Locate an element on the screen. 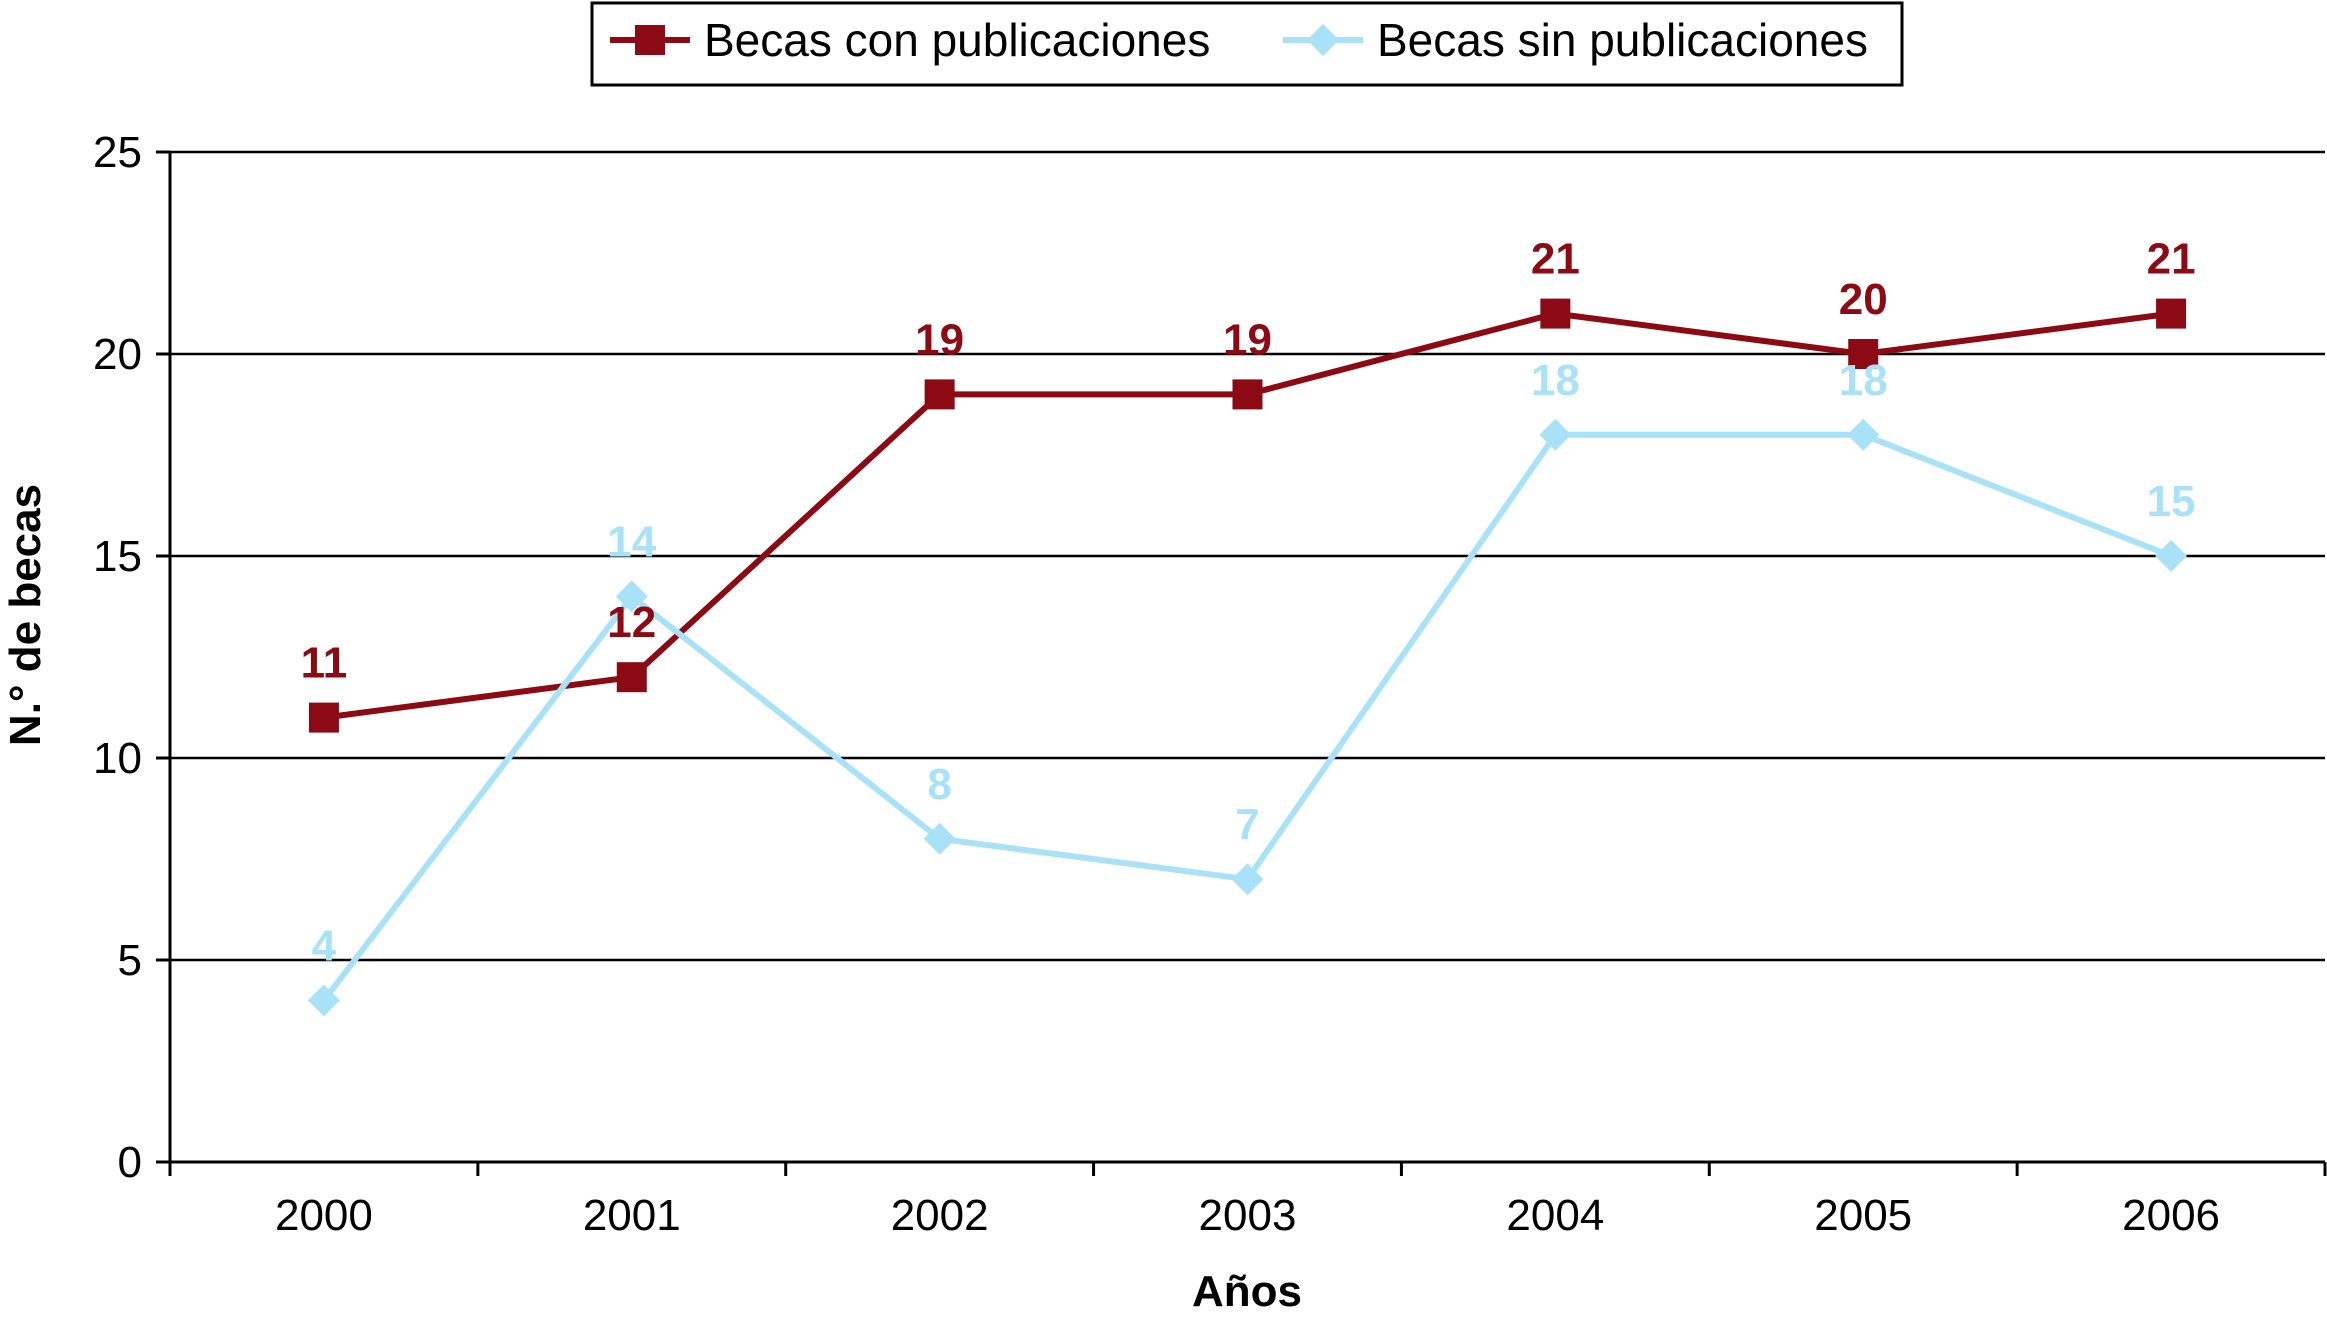 The width and height of the screenshot is (2327, 1318). y-axis-ticks: 0 5 10 15 20 25 is located at coordinates (131, 657).